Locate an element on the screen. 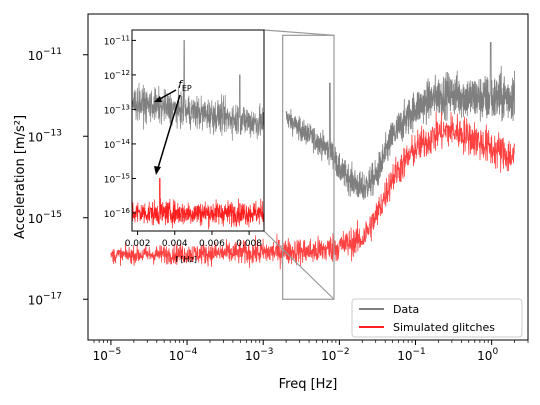 Image resolution: width=540 pixels, height=405 pixels. fep-arrow-glitch-head is located at coordinates (157, 170).